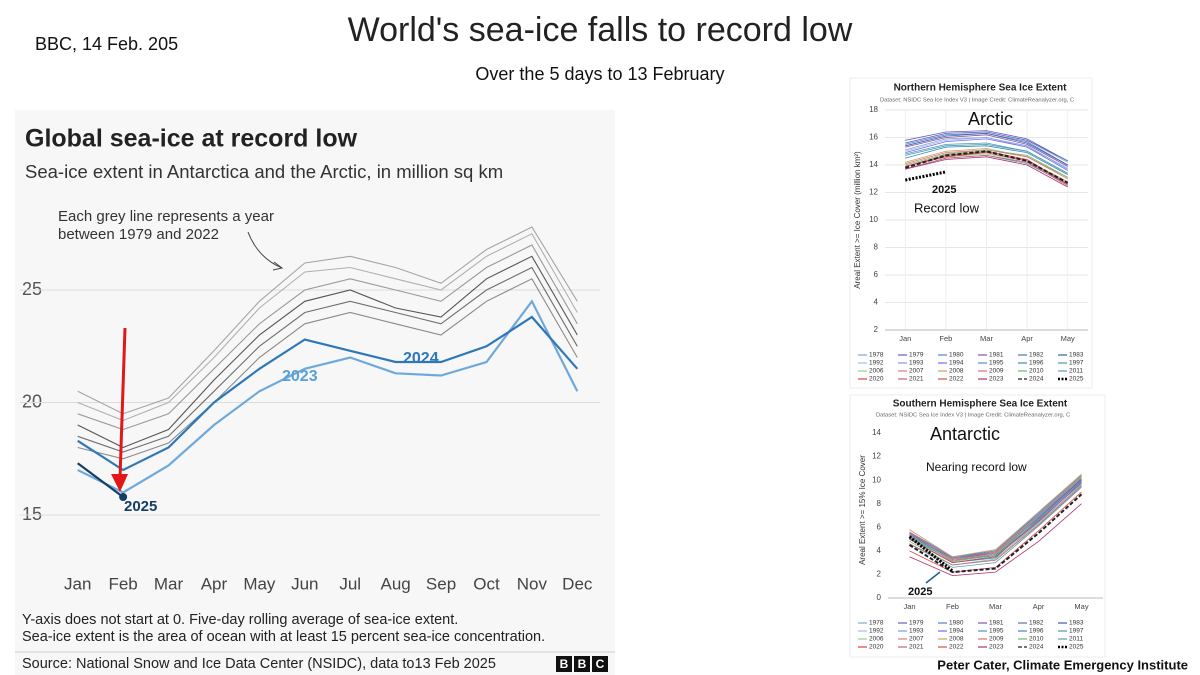  I want to click on legend-label: 2024, so click(1036, 379).